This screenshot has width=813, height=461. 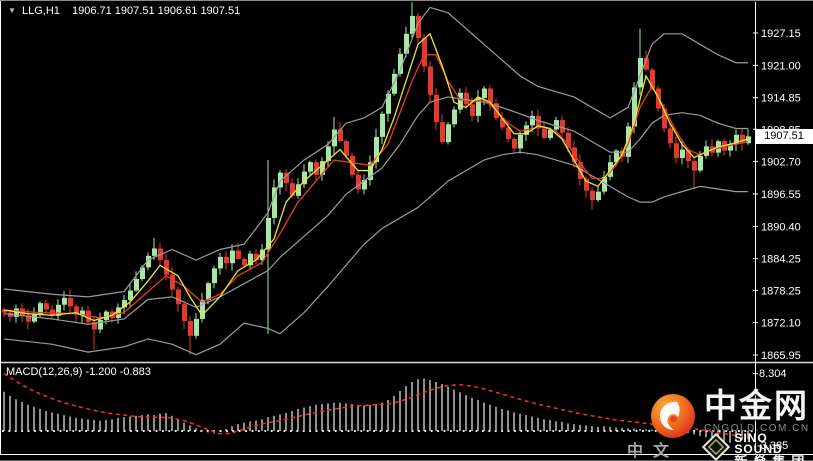 What do you see at coordinates (781, 34) in the screenshot?
I see `price-axis-label: 1927.15` at bounding box center [781, 34].